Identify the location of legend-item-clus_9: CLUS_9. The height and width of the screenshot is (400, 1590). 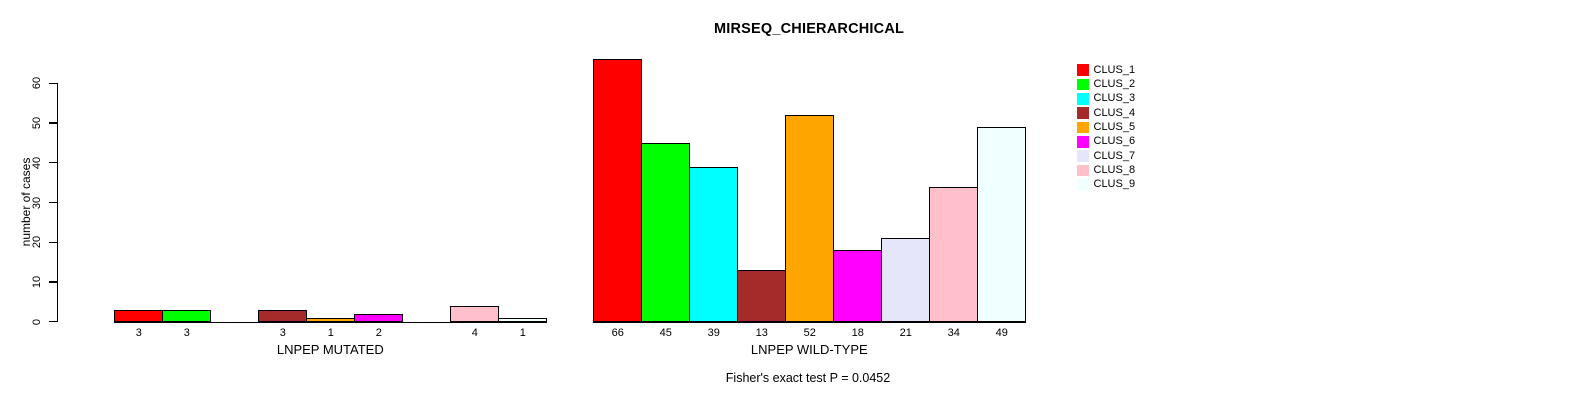
(1106, 185).